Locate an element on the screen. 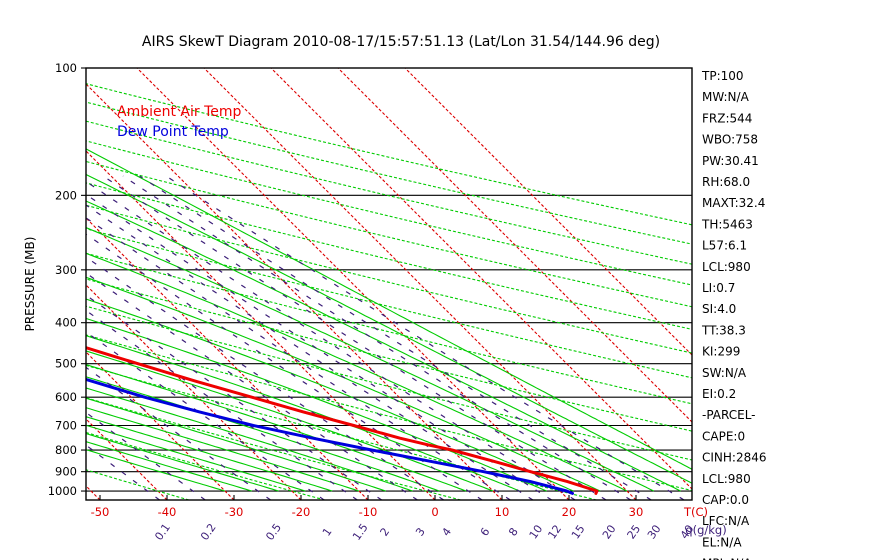 Image resolution: width=870 pixels, height=560 pixels. temp-tick-label-bottom: -10 is located at coordinates (368, 512).